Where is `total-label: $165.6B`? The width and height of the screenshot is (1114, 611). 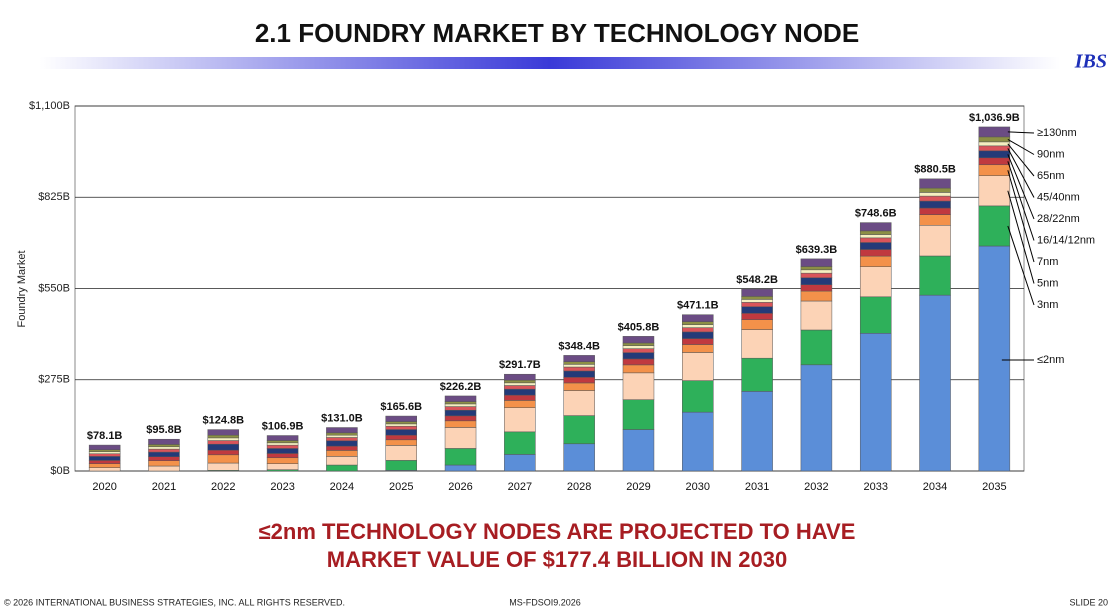
total-label: $165.6B is located at coordinates (401, 407).